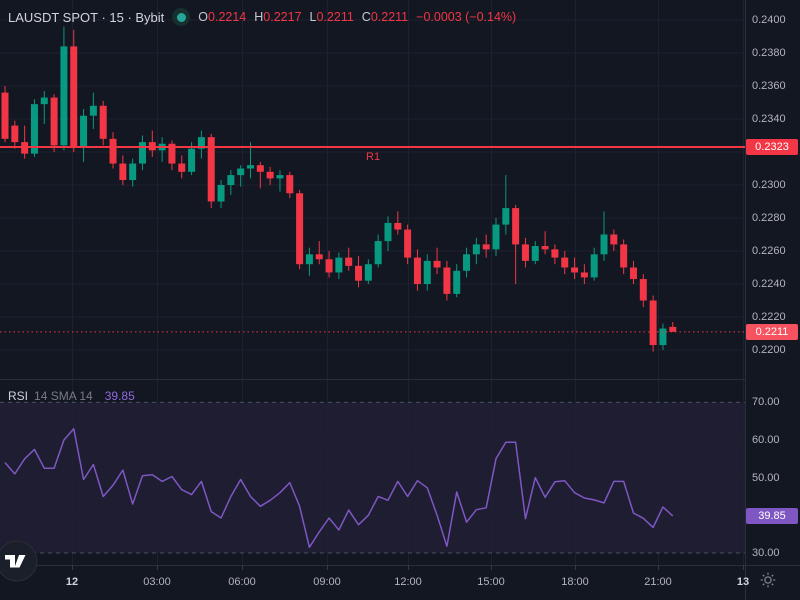 The width and height of the screenshot is (800, 600). I want to click on price-axis-label: 0.2300, so click(769, 185).